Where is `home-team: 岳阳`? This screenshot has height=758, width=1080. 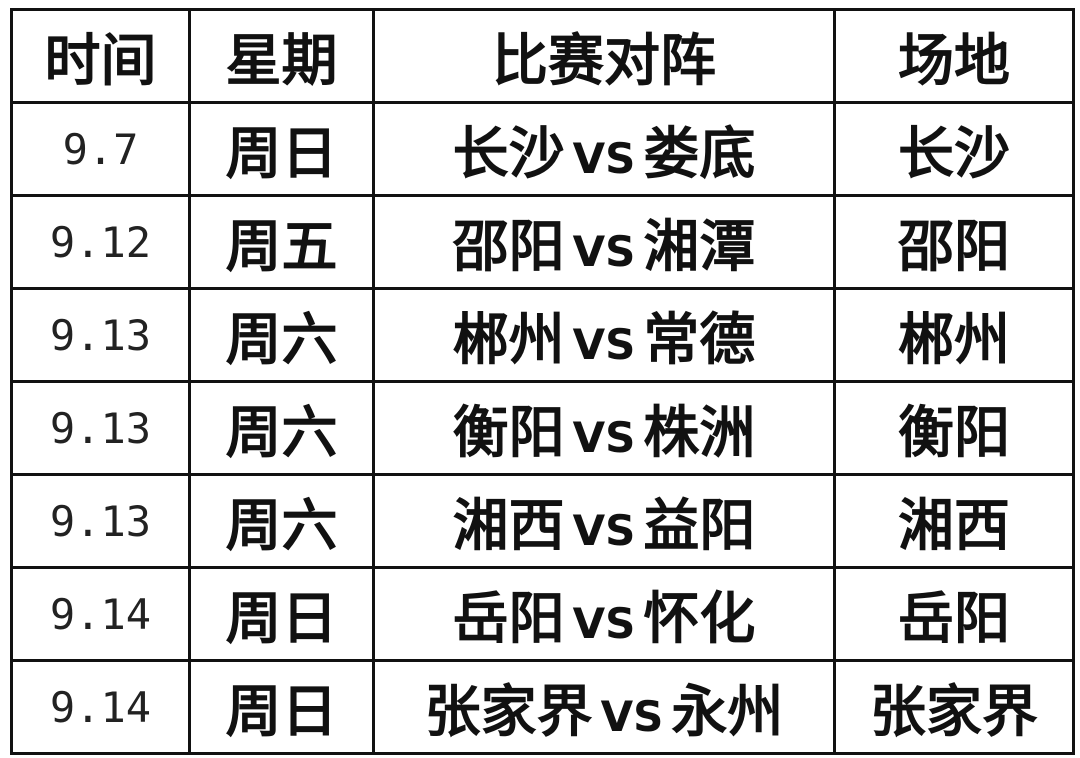 home-team: 岳阳 is located at coordinates (508, 619).